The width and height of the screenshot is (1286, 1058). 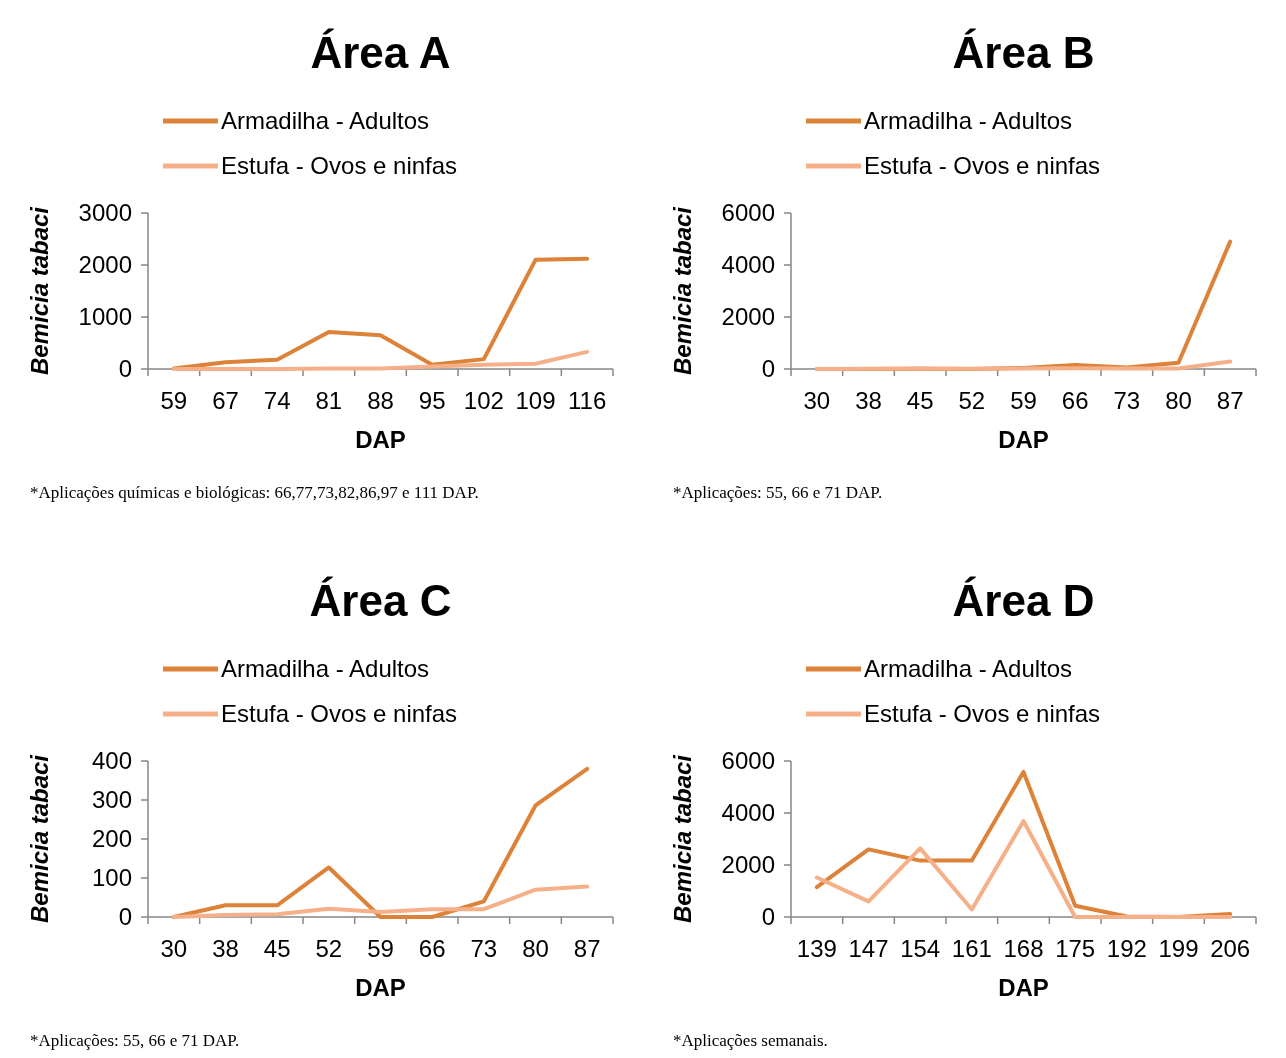 What do you see at coordinates (1178, 948) in the screenshot?
I see `x-tick-label: 199` at bounding box center [1178, 948].